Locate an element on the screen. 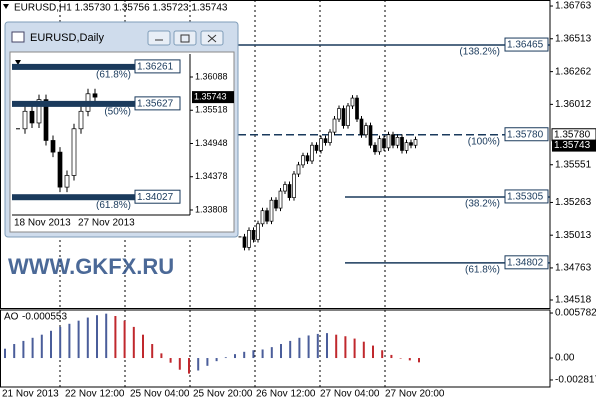 This screenshot has width=596, height=400. x-tick-label: 26 Nov 12:00 is located at coordinates (286, 394).